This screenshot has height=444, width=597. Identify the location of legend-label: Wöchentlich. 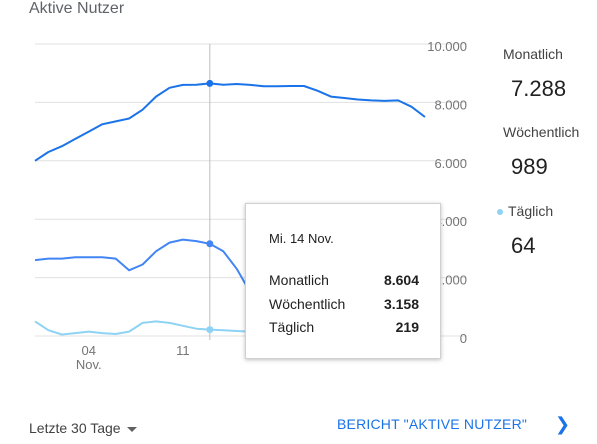
(541, 132).